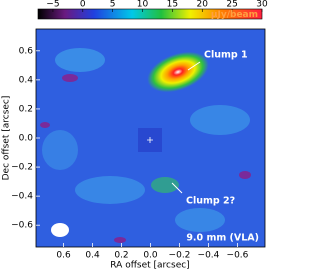 The width and height of the screenshot is (320, 277). I want to click on x-tick-label: −0.2, so click(180, 256).